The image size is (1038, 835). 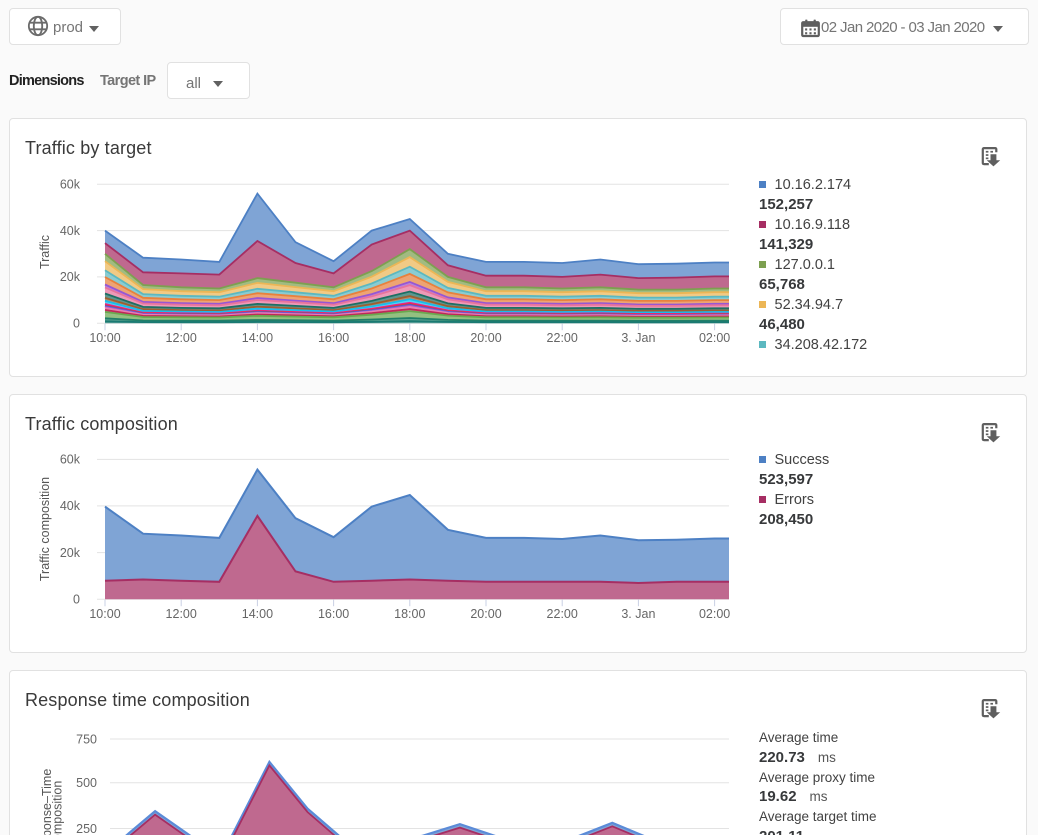 What do you see at coordinates (86, 739) in the screenshot?
I see `svg-text: 750` at bounding box center [86, 739].